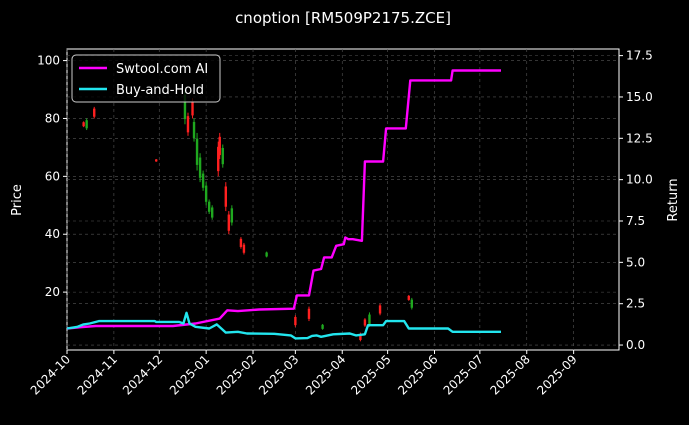  Describe the element at coordinates (673, 199) in the screenshot. I see `y2-axis-label: Return` at that location.